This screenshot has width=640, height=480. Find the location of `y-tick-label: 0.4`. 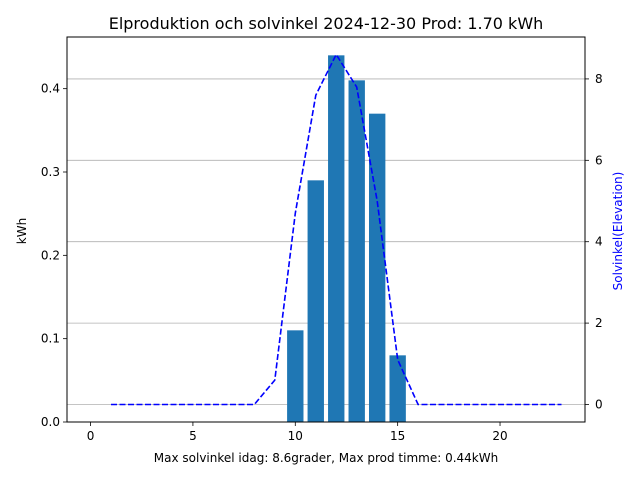

y-tick-label: 0.4 is located at coordinates (50, 89).